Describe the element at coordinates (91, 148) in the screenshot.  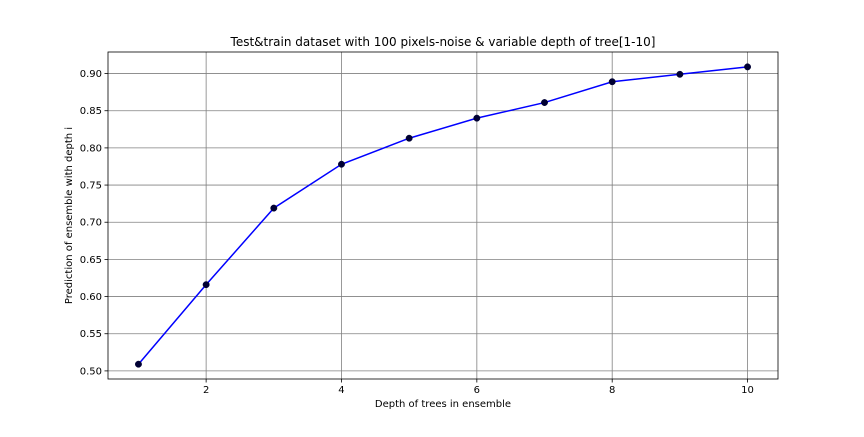
I see `y-tick-label: 0.80` at that location.